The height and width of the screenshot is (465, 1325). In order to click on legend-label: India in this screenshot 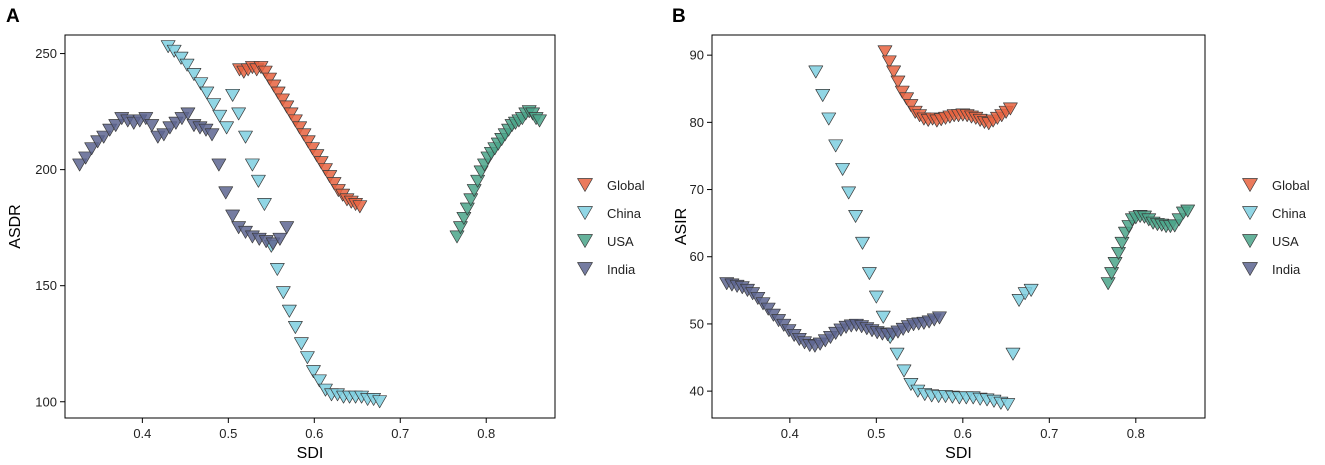, I will do `click(1286, 269)`.